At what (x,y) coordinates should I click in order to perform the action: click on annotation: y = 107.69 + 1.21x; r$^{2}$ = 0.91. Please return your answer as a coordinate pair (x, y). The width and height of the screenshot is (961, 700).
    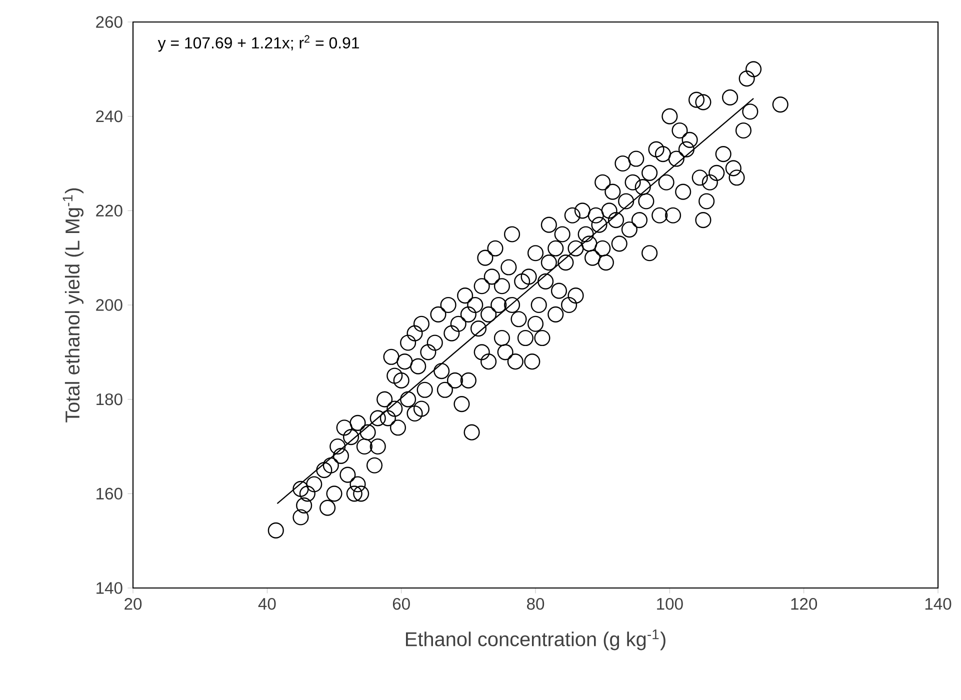
    Looking at the image, I should click on (258, 43).